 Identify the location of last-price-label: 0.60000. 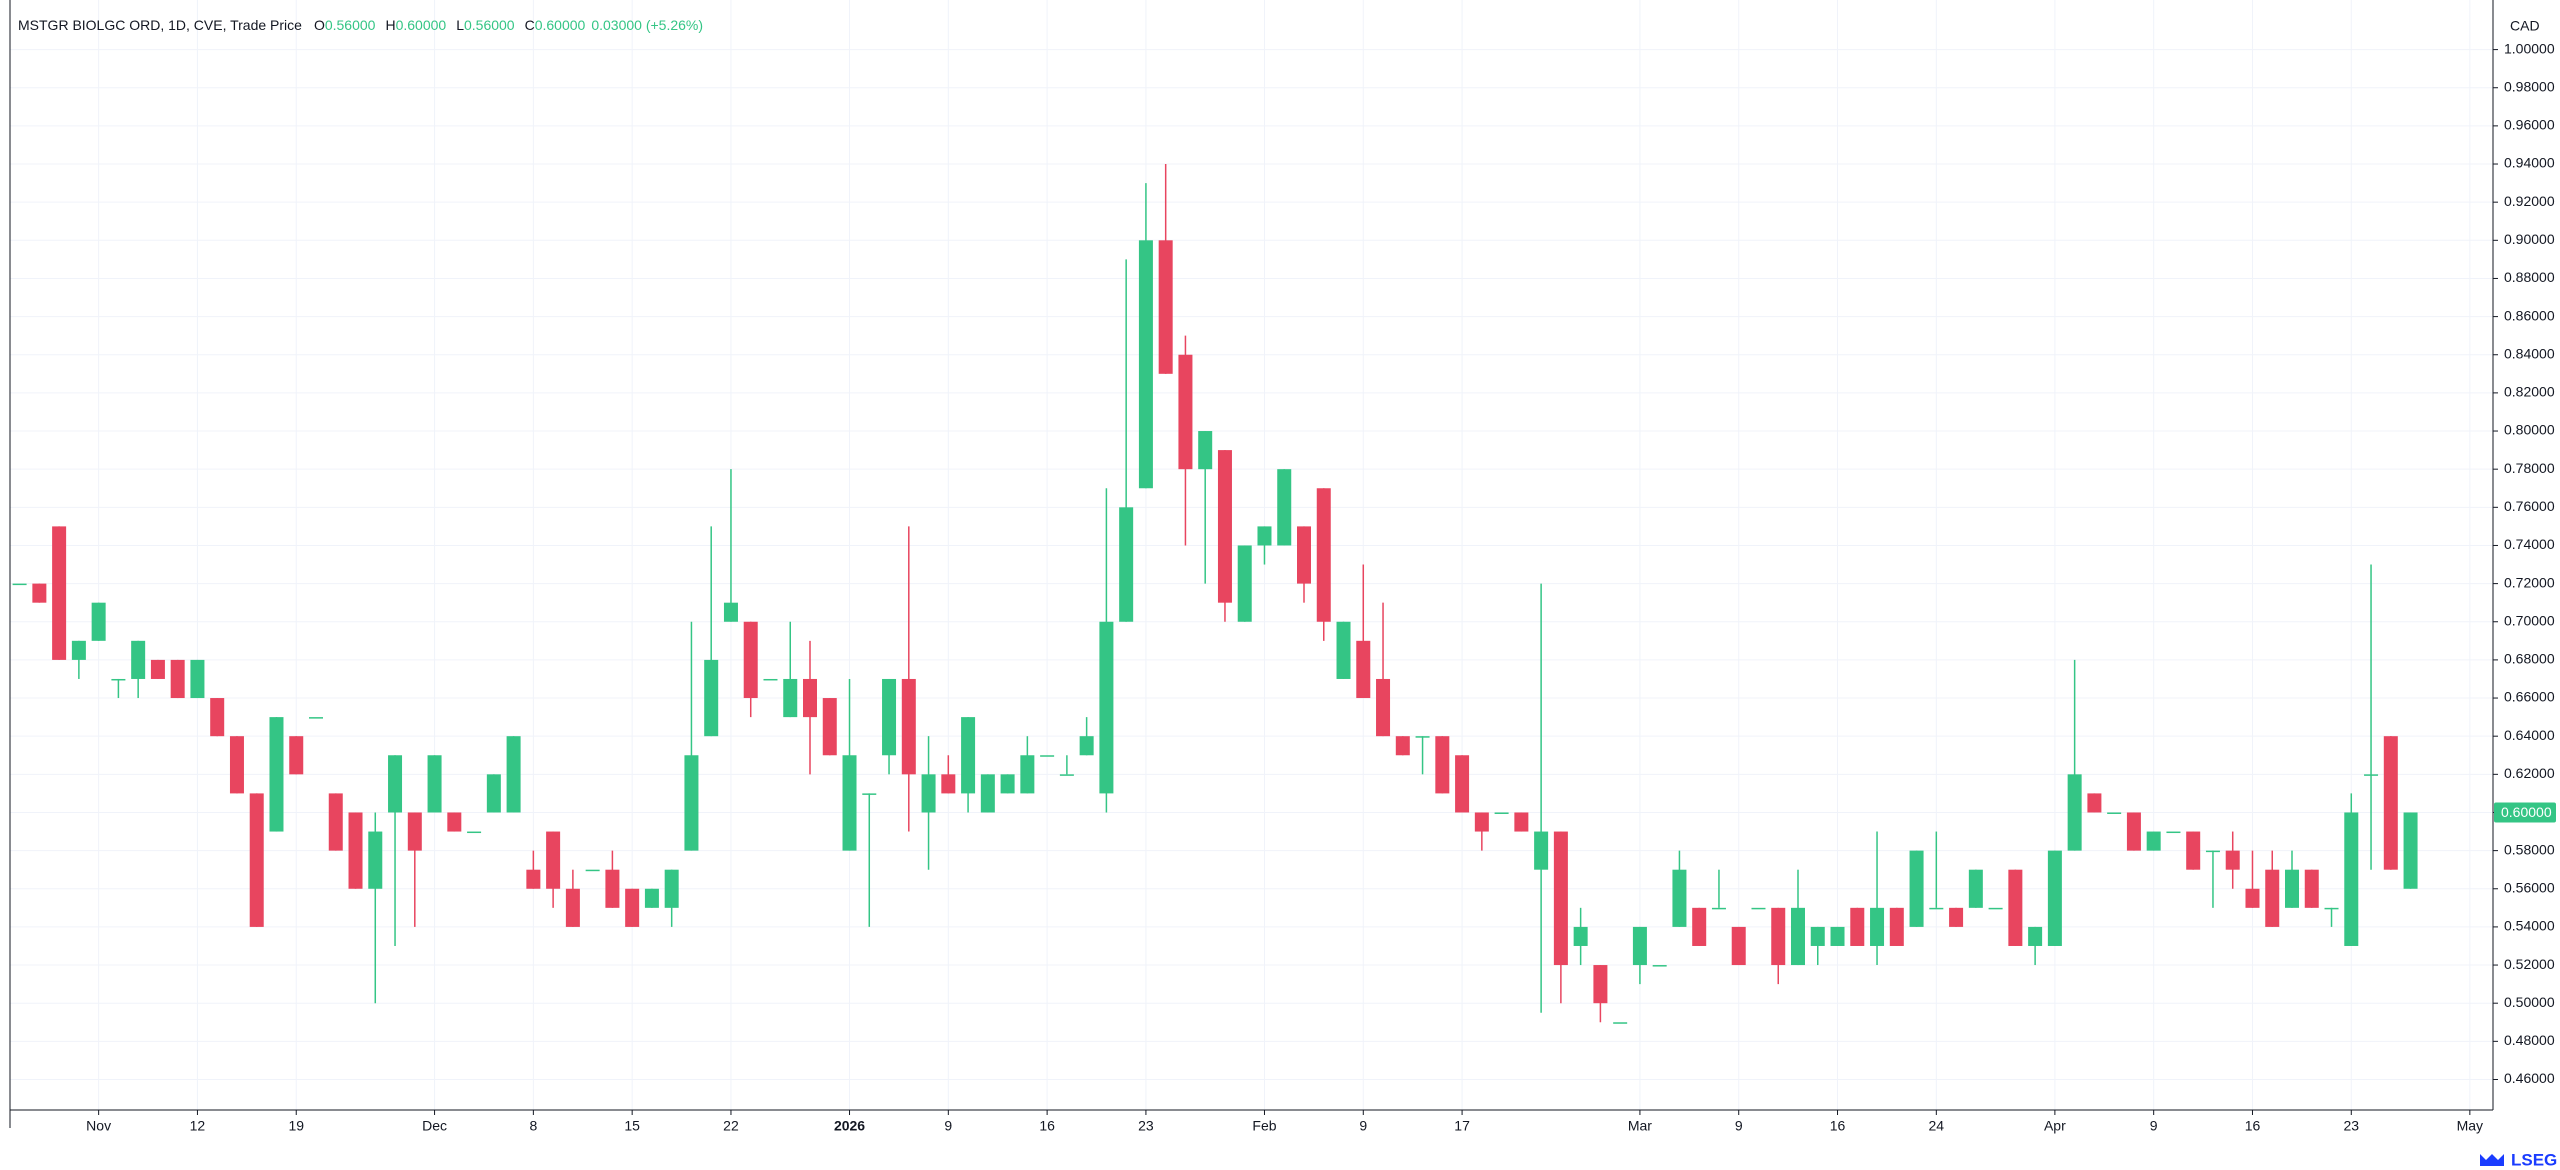
(2526, 812).